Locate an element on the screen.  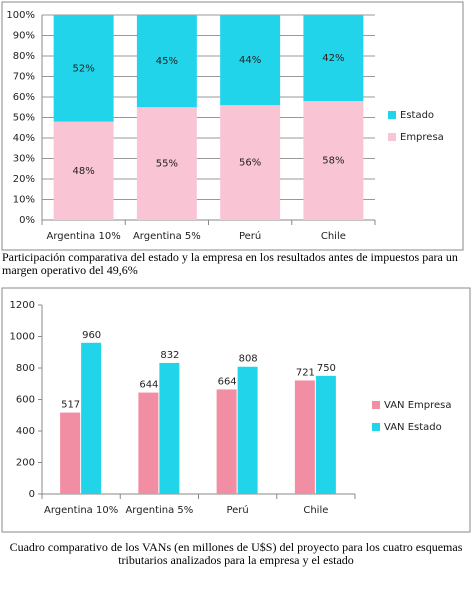
y-tick-label: 0% is located at coordinates (27, 220).